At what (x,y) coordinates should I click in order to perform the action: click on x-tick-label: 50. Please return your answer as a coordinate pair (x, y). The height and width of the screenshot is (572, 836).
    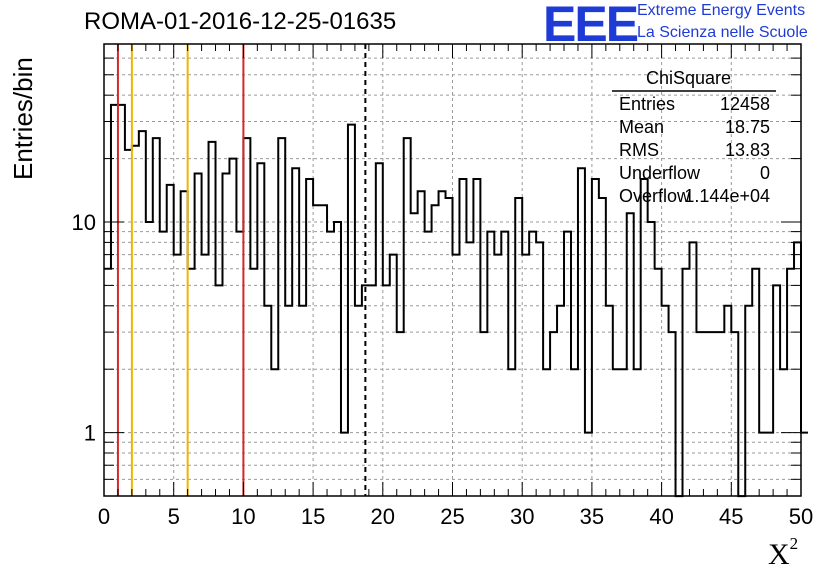
    Looking at the image, I should click on (801, 516).